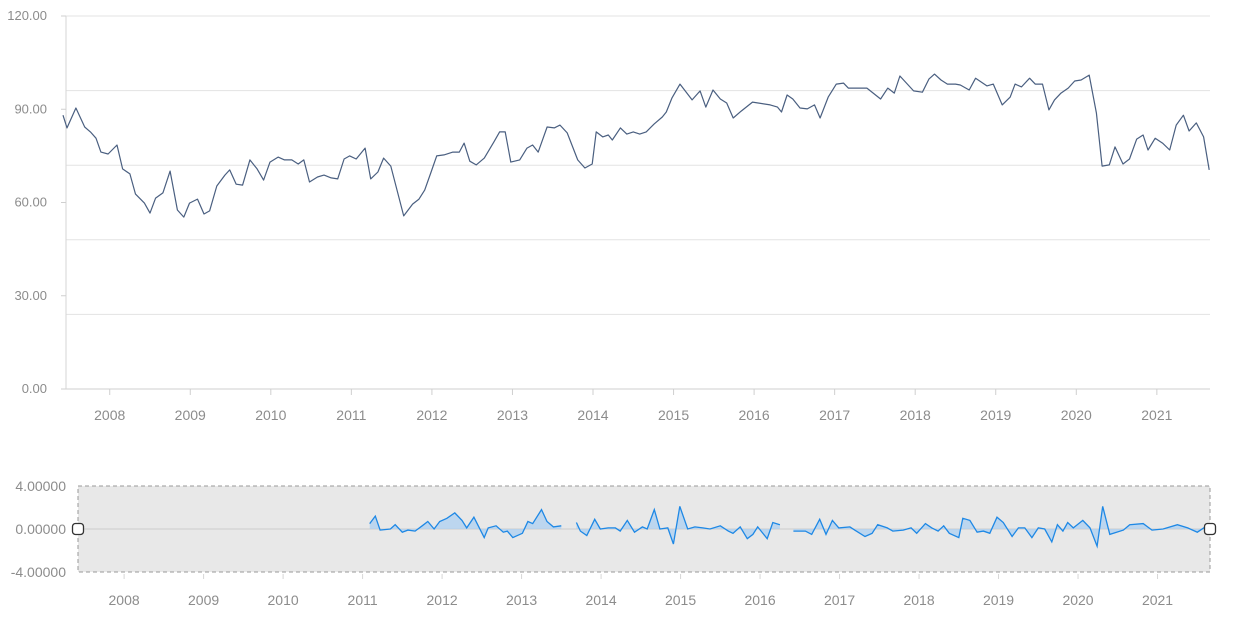  What do you see at coordinates (1077, 600) in the screenshot?
I see `mini-x-tick-label: 2020` at bounding box center [1077, 600].